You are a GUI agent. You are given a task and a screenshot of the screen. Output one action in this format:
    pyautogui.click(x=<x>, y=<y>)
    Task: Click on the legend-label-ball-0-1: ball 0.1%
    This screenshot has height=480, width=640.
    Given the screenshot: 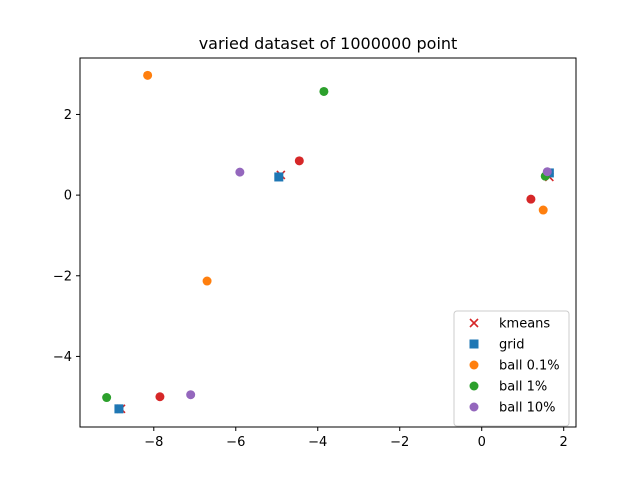 What is the action you would take?
    pyautogui.click(x=529, y=366)
    